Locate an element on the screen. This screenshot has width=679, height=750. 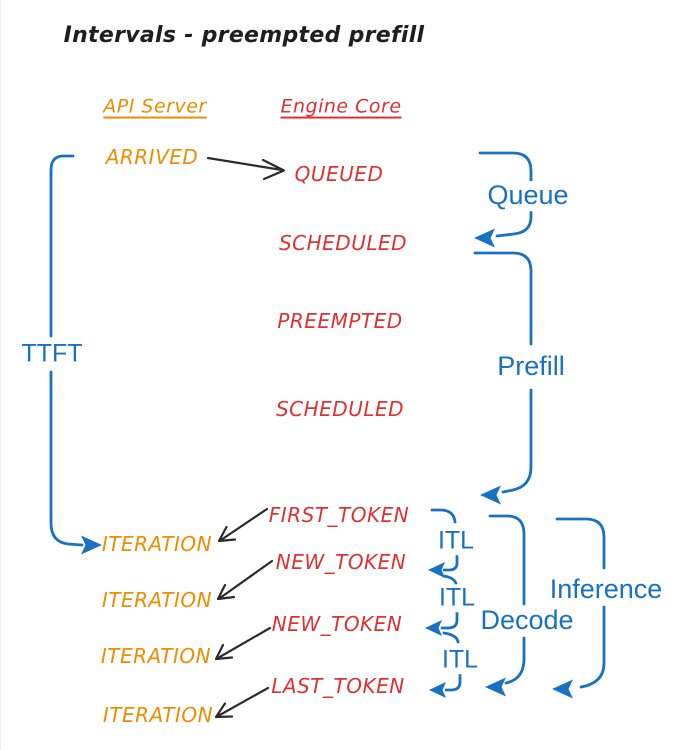
arrow-arrived-to-queued is located at coordinates (246, 168).